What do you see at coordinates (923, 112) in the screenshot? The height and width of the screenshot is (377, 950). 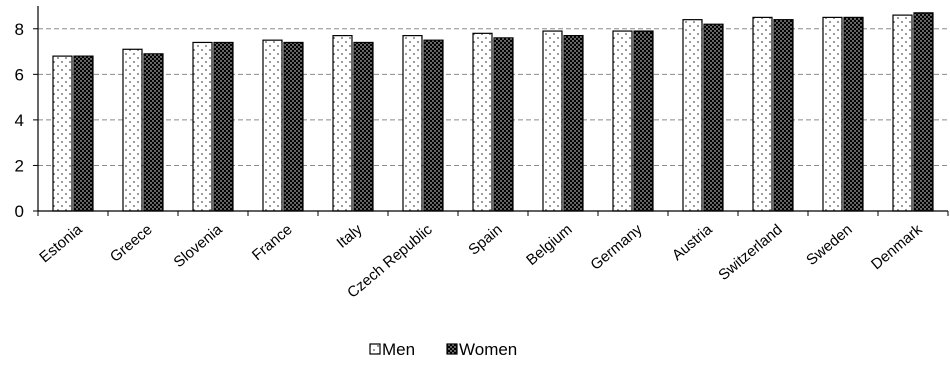 I see `bar-women-denmark` at bounding box center [923, 112].